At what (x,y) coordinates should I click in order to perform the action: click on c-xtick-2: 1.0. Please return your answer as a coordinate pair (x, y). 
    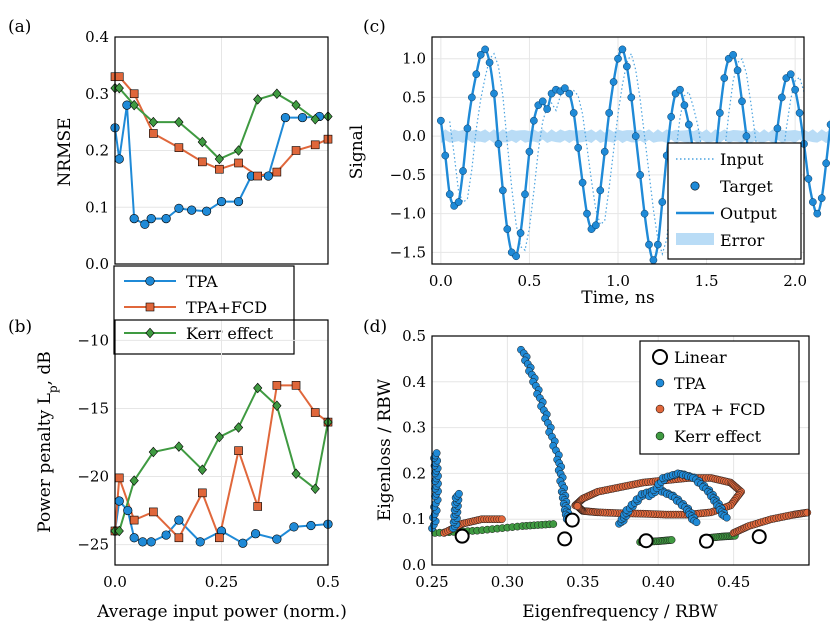
    Looking at the image, I should click on (618, 281).